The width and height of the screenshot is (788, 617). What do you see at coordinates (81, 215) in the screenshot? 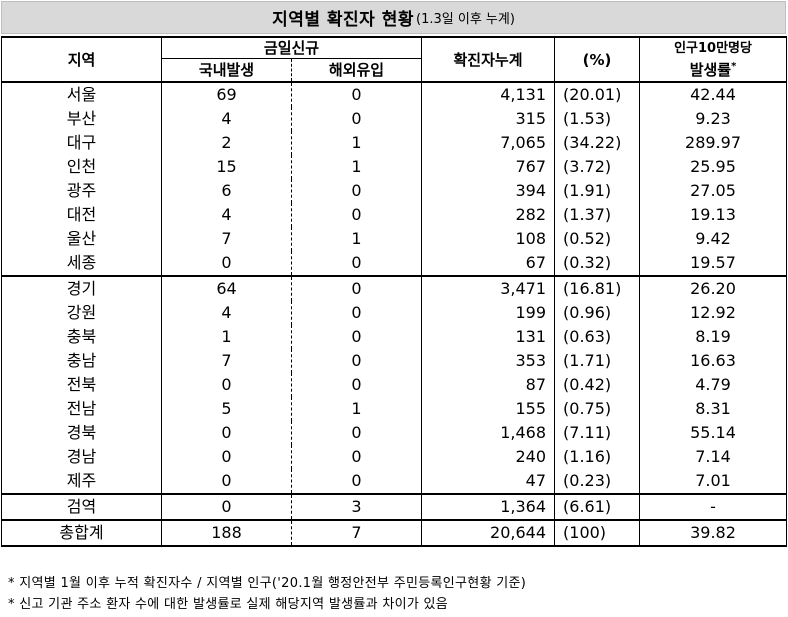
I see `cell-region: 대전` at bounding box center [81, 215].